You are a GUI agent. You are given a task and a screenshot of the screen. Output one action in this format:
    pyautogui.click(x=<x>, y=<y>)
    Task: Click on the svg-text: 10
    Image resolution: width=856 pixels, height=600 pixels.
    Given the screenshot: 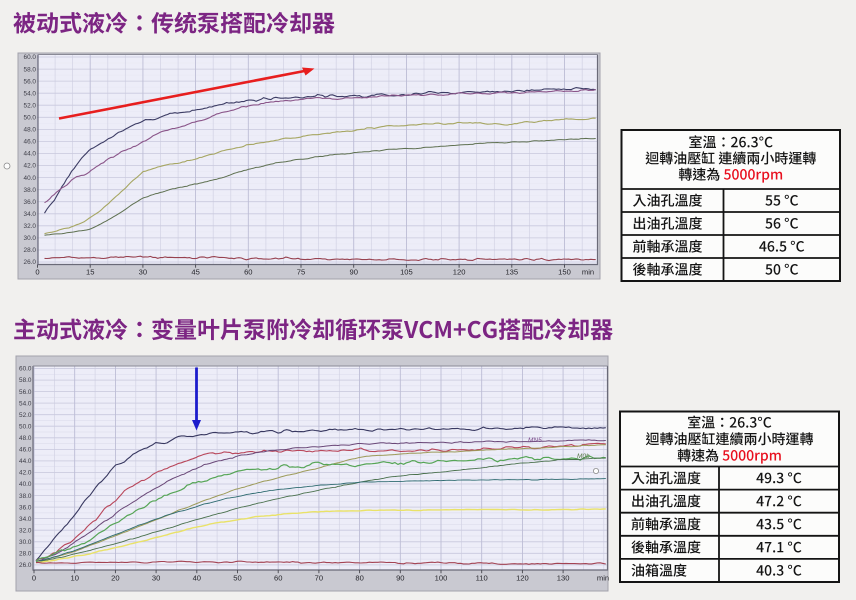 What is the action you would take?
    pyautogui.click(x=74, y=578)
    